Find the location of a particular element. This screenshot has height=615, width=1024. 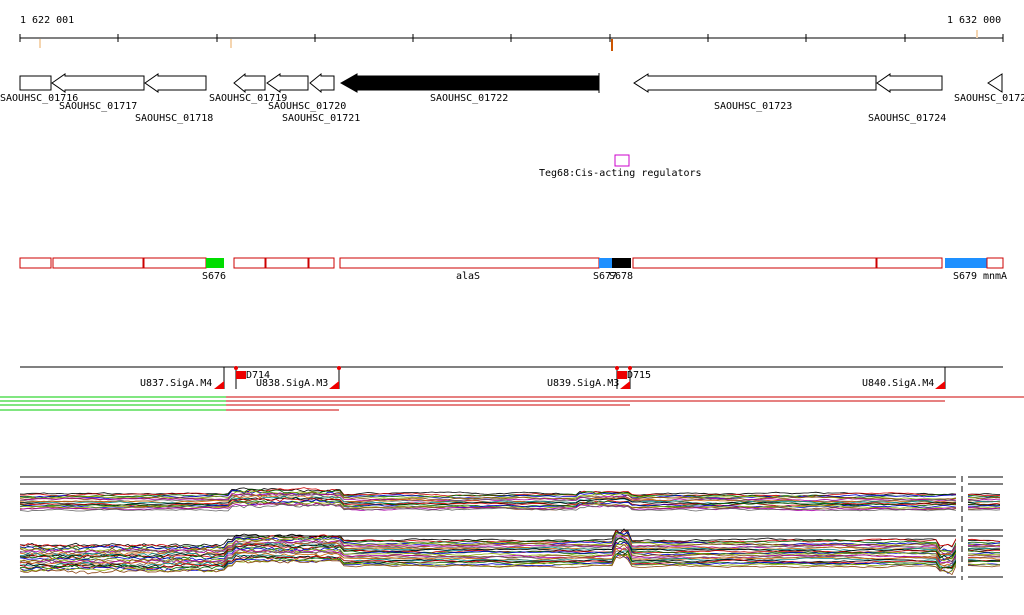

segment-label-s679: S679 is located at coordinates (965, 276).